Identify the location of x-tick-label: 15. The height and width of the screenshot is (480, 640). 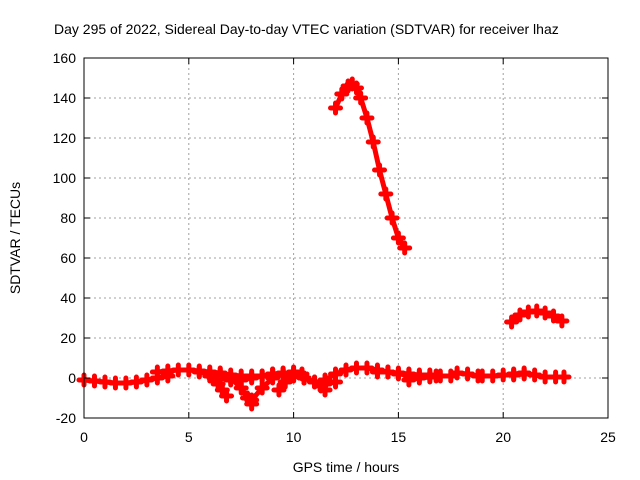
(399, 437).